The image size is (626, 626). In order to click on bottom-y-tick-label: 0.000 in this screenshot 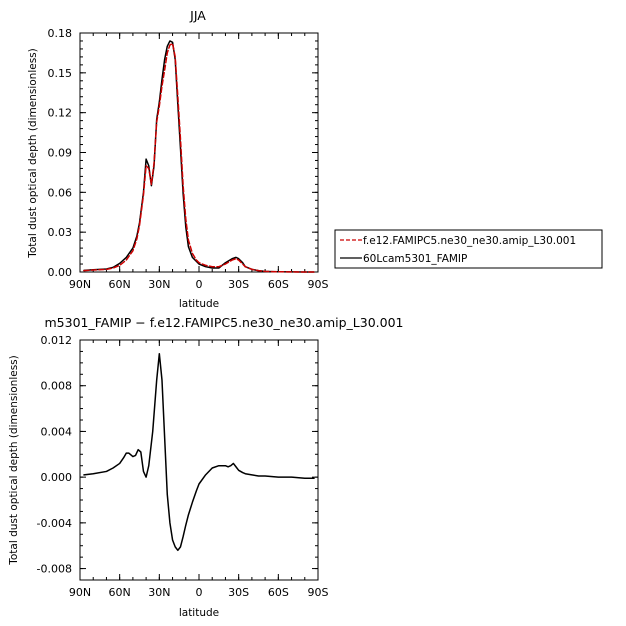, I will do `click(57, 477)`.